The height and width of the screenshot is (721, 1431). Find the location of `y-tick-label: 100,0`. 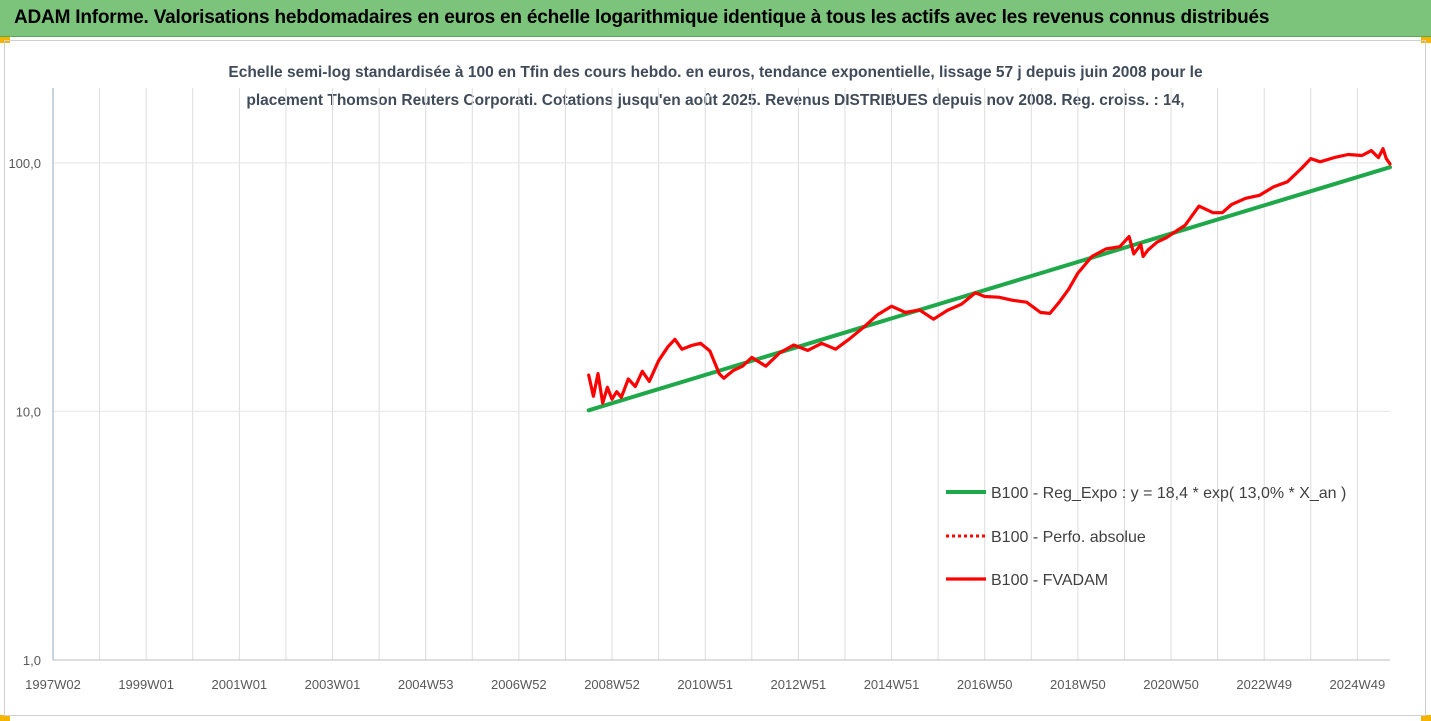

y-tick-label: 100,0 is located at coordinates (24, 163).